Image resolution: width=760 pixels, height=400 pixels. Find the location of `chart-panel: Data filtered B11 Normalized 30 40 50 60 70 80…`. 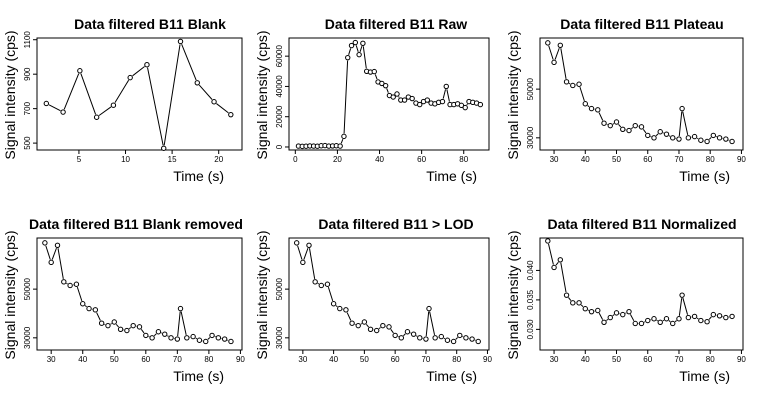

chart-panel: Data filtered B11 Normalized 30 40 50 60 70 80… is located at coordinates (625, 300).